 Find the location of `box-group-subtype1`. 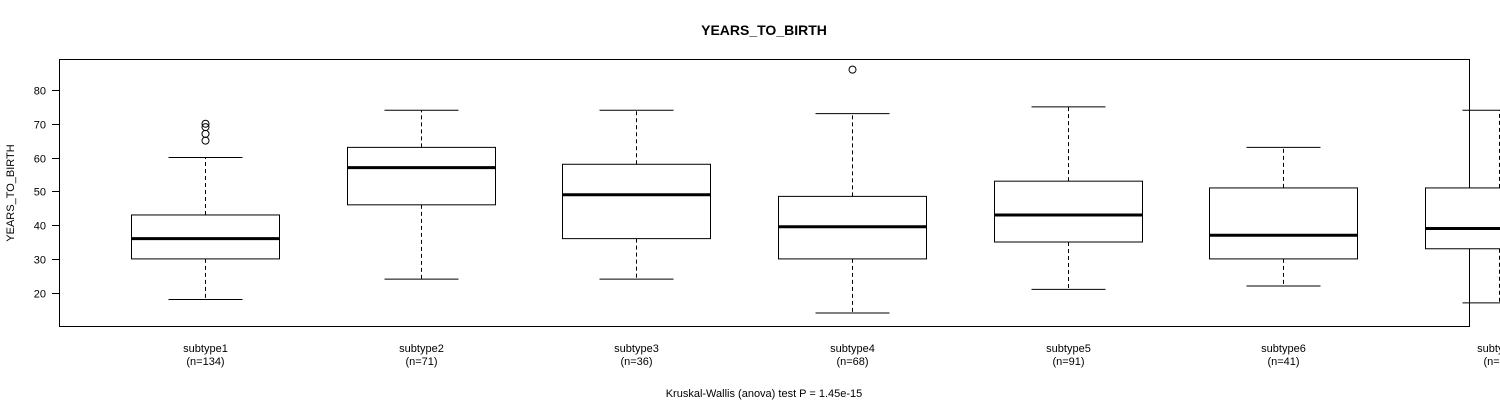

box-group-subtype1 is located at coordinates (205, 209).